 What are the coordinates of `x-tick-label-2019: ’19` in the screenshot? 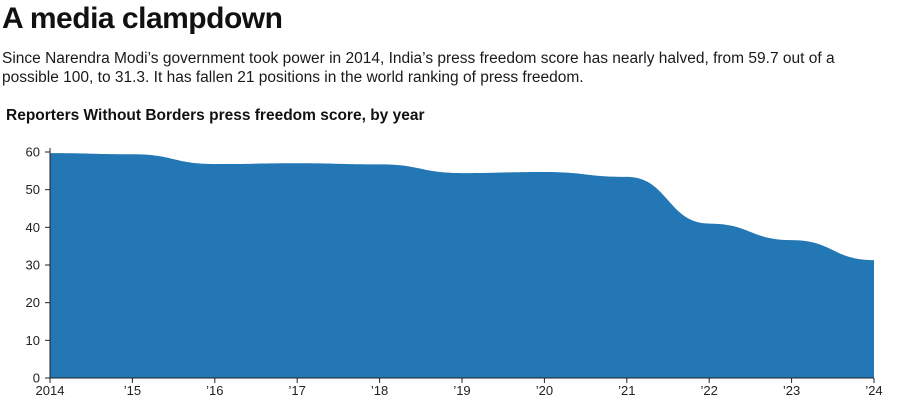 It's located at (461, 390).